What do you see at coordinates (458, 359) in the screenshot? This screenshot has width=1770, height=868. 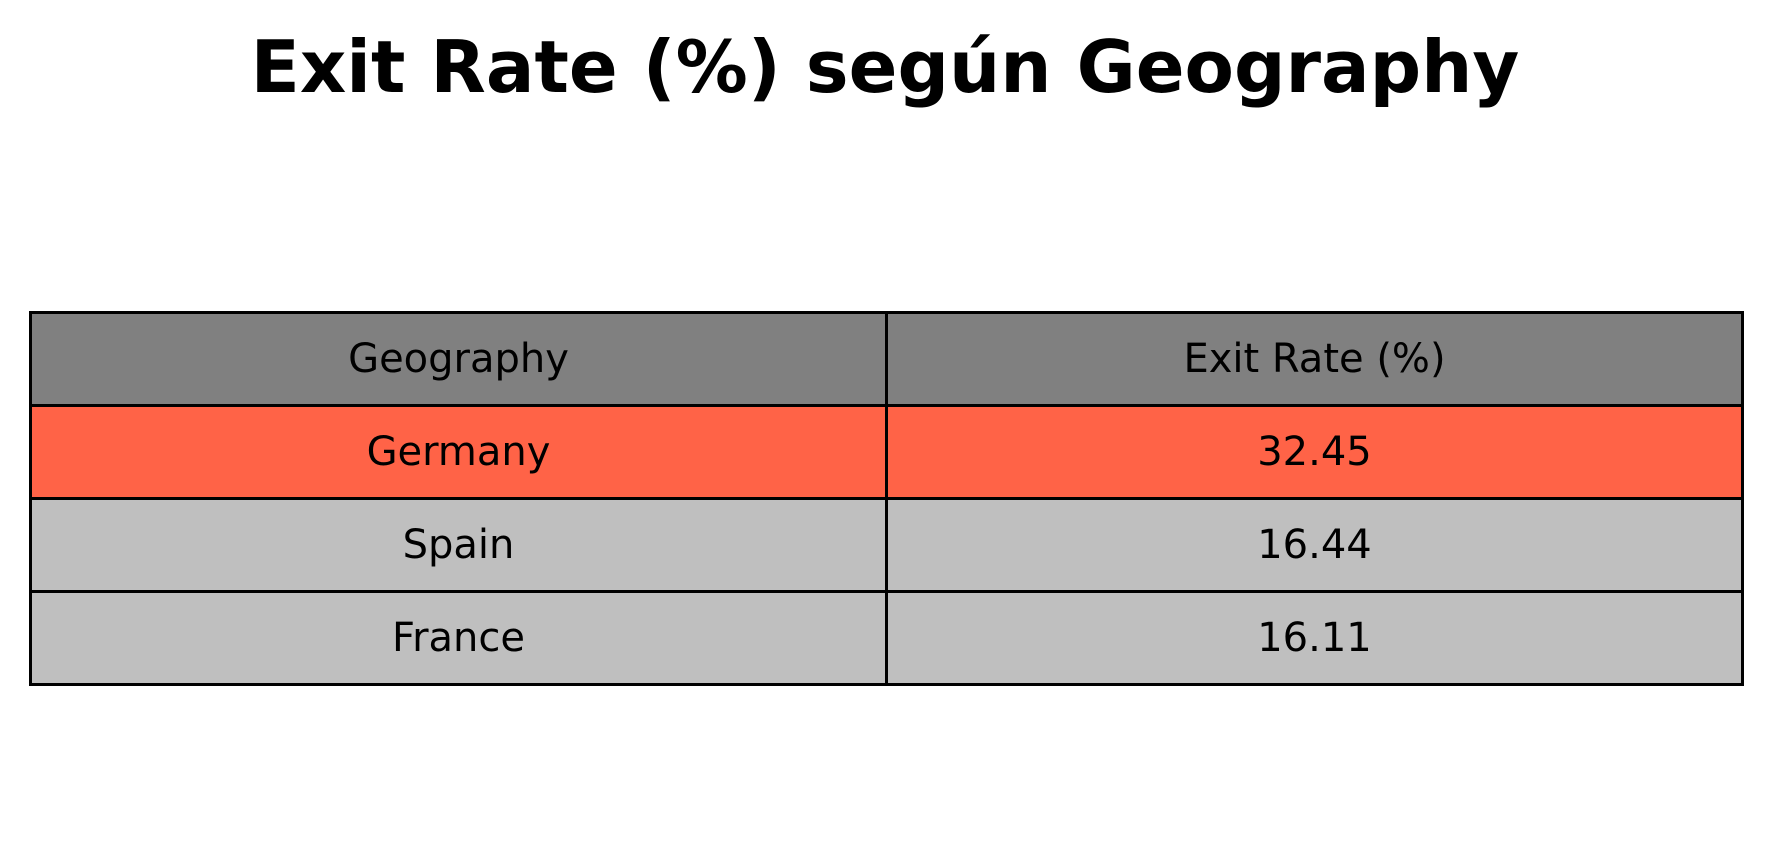 I see `header-geography: Geography` at bounding box center [458, 359].